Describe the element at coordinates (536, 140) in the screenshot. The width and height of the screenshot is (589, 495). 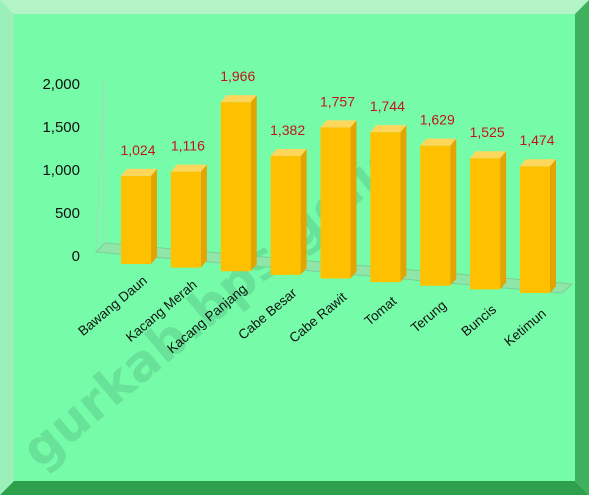
I see `data-label: 1,474` at that location.